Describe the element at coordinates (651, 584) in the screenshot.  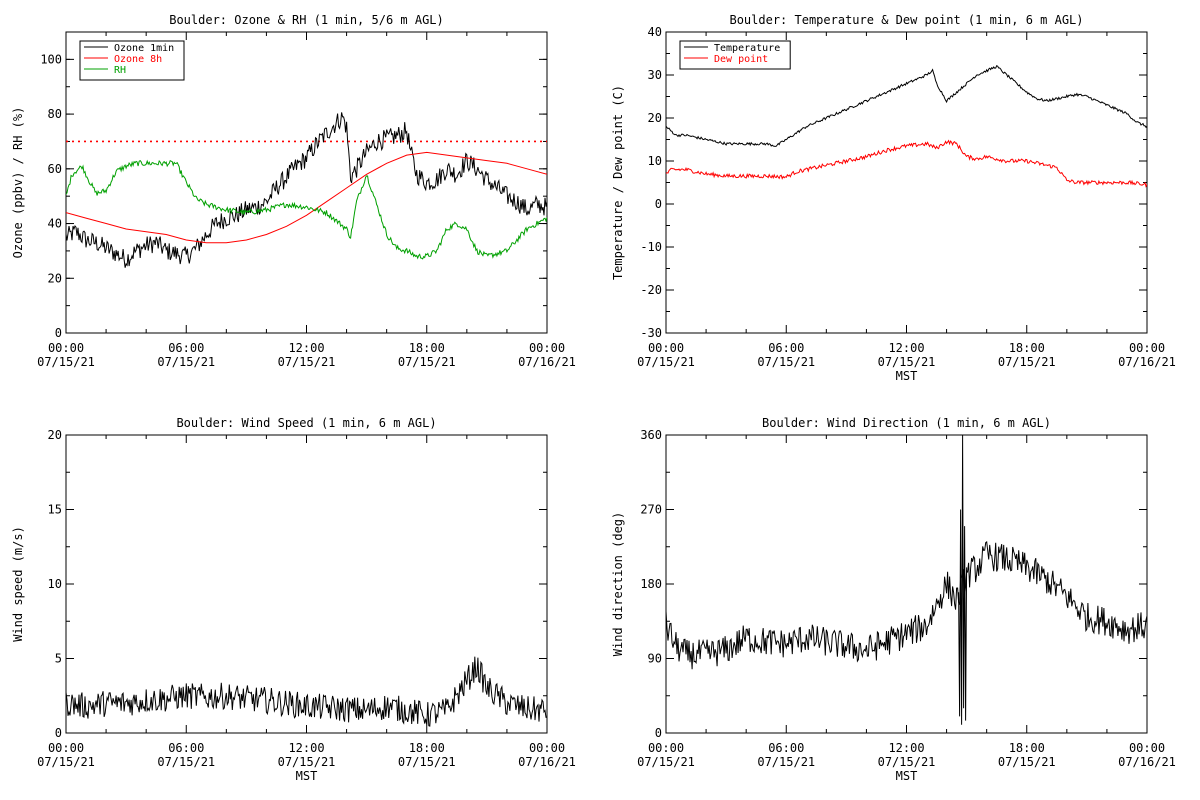
I see `y-tick-label: 180` at that location.